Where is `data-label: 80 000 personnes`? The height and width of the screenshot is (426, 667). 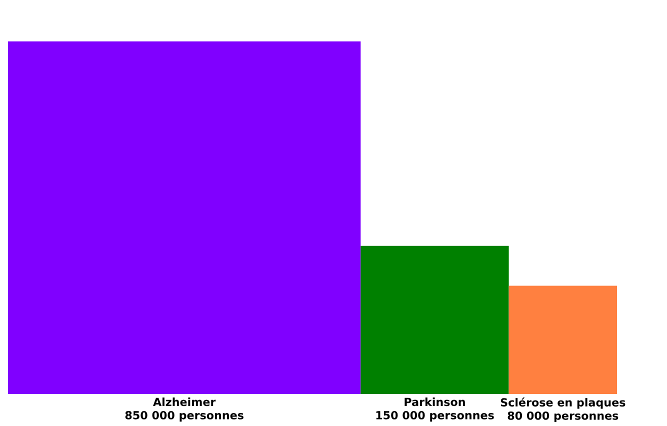 data-label: 80 000 personnes is located at coordinates (563, 416).